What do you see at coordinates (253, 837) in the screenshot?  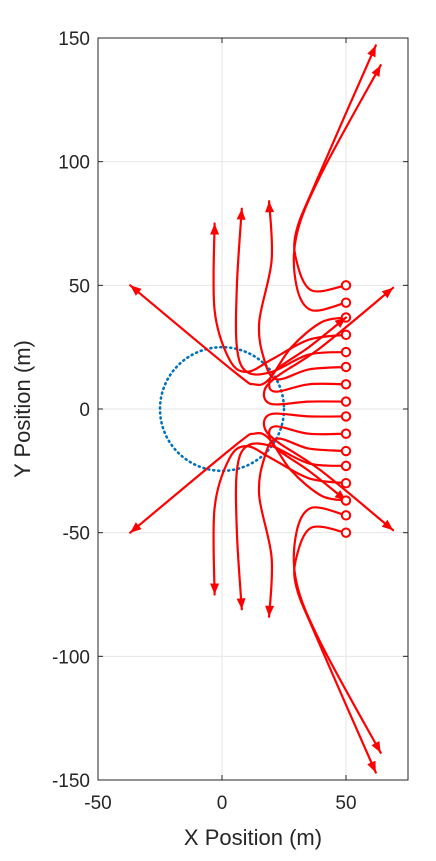 I see `x-axis-label: X Position (m)` at bounding box center [253, 837].